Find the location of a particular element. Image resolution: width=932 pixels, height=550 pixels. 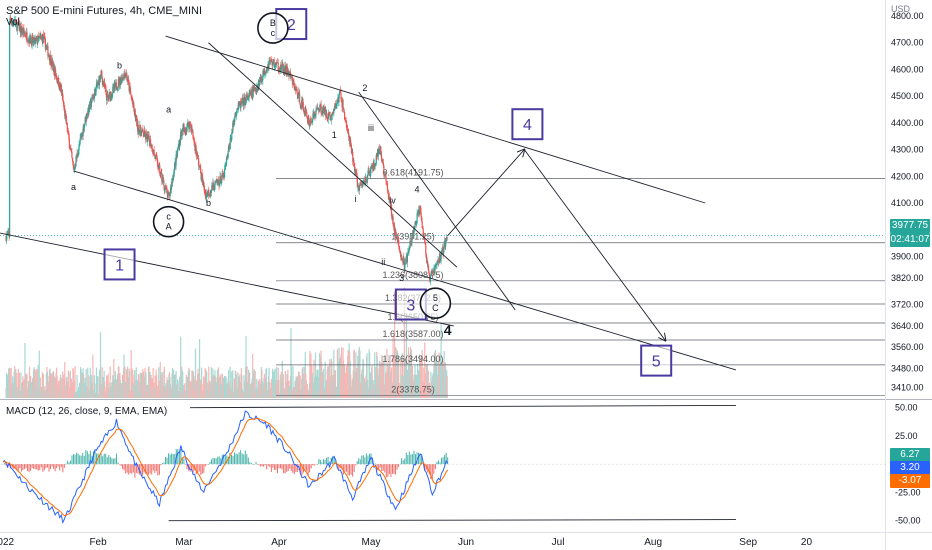

wave-circle-label: A is located at coordinates (169, 227).